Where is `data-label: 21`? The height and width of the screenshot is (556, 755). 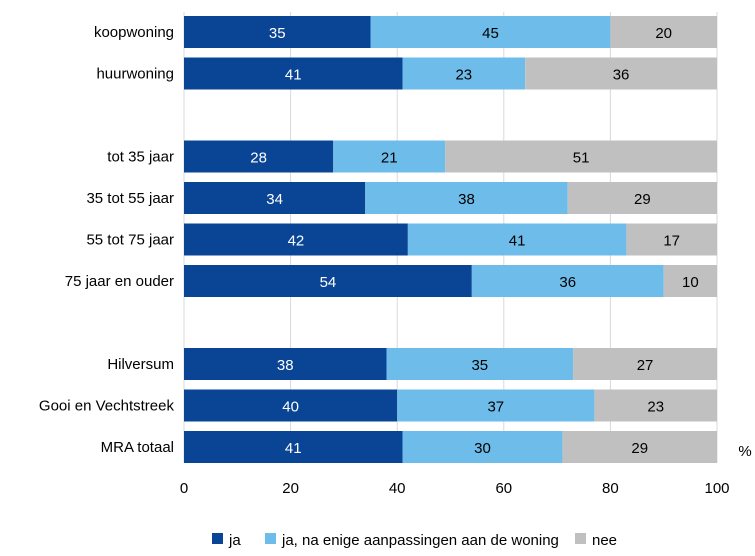
data-label: 21 is located at coordinates (389, 158).